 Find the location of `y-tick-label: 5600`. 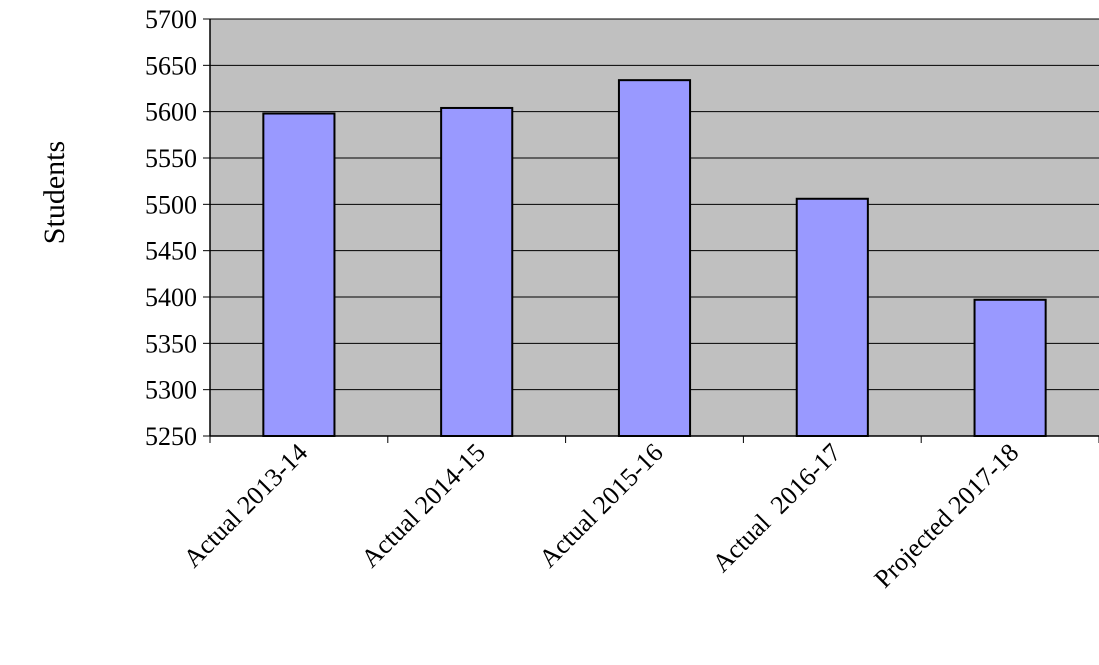

y-tick-label: 5600 is located at coordinates (171, 112).